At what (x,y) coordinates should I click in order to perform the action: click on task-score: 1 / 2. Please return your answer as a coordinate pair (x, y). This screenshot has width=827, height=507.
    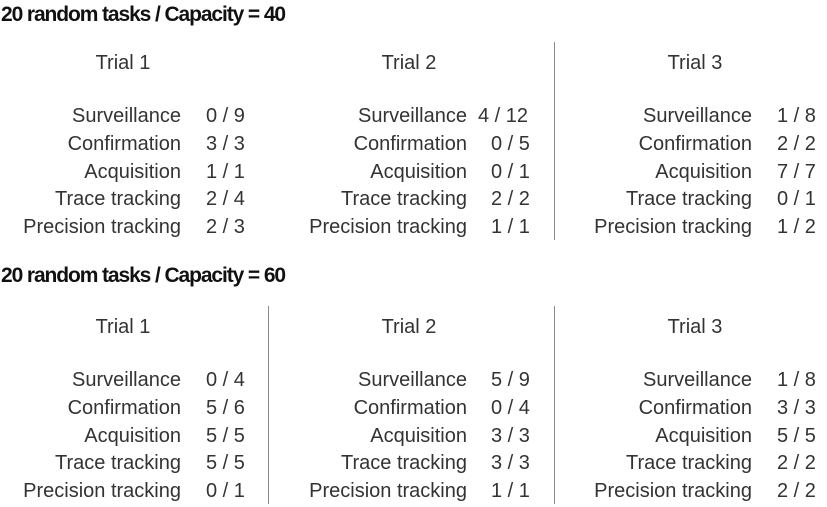
    Looking at the image, I should click on (796, 227).